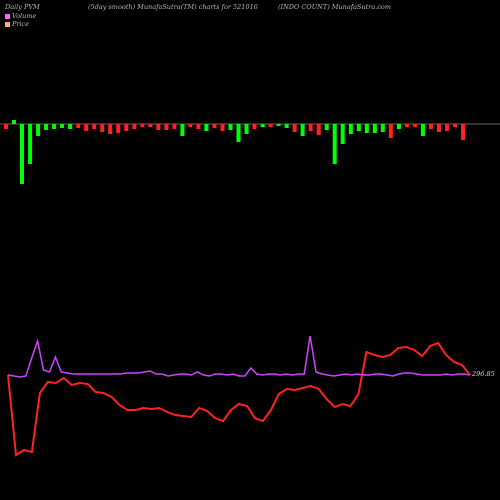  What do you see at coordinates (21, 24) in the screenshot?
I see `legend-price-label: Price` at bounding box center [21, 24].